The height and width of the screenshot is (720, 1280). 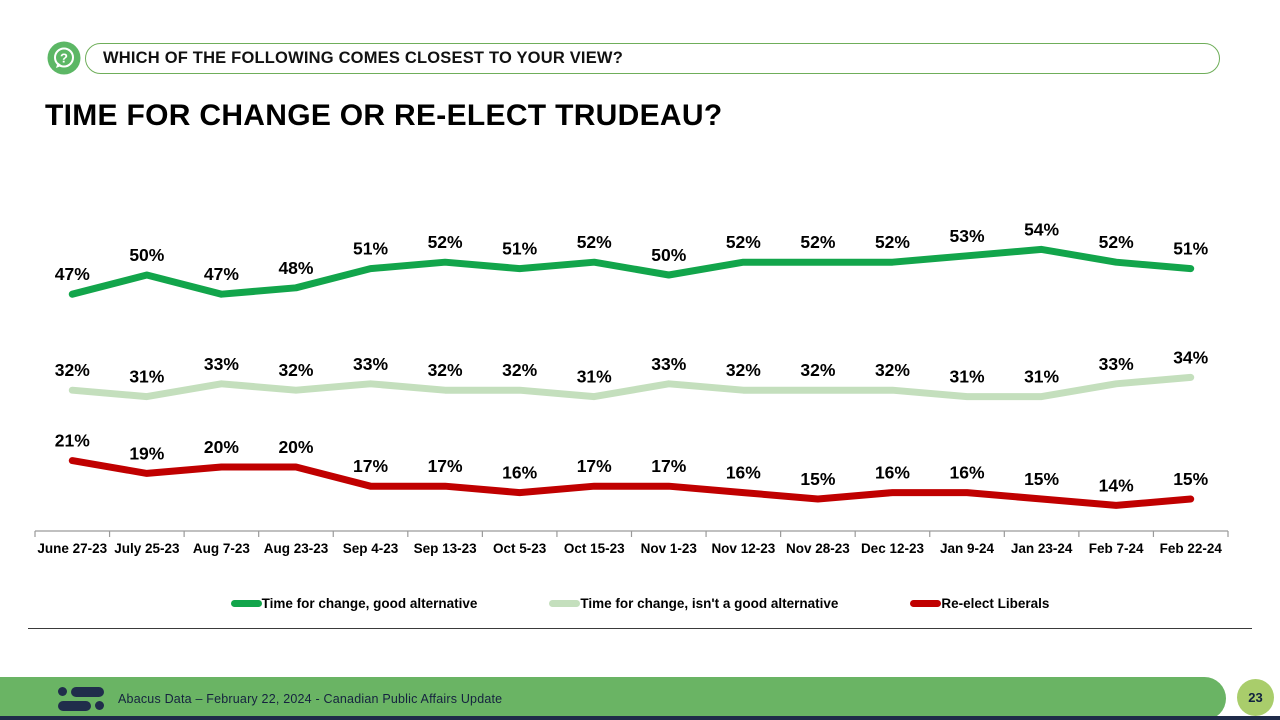 What do you see at coordinates (967, 548) in the screenshot?
I see `svg-text: Jan 9-24` at bounding box center [967, 548].